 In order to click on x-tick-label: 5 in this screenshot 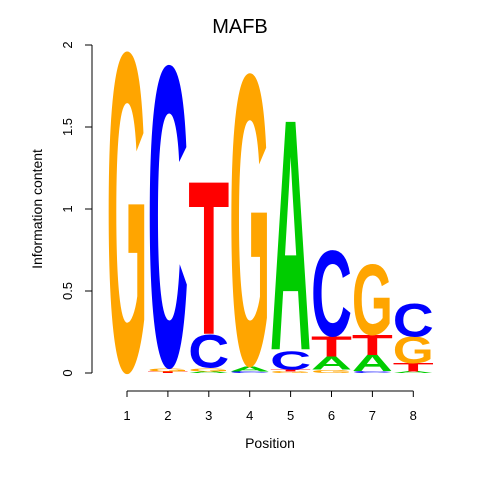, I will do `click(290, 415)`.